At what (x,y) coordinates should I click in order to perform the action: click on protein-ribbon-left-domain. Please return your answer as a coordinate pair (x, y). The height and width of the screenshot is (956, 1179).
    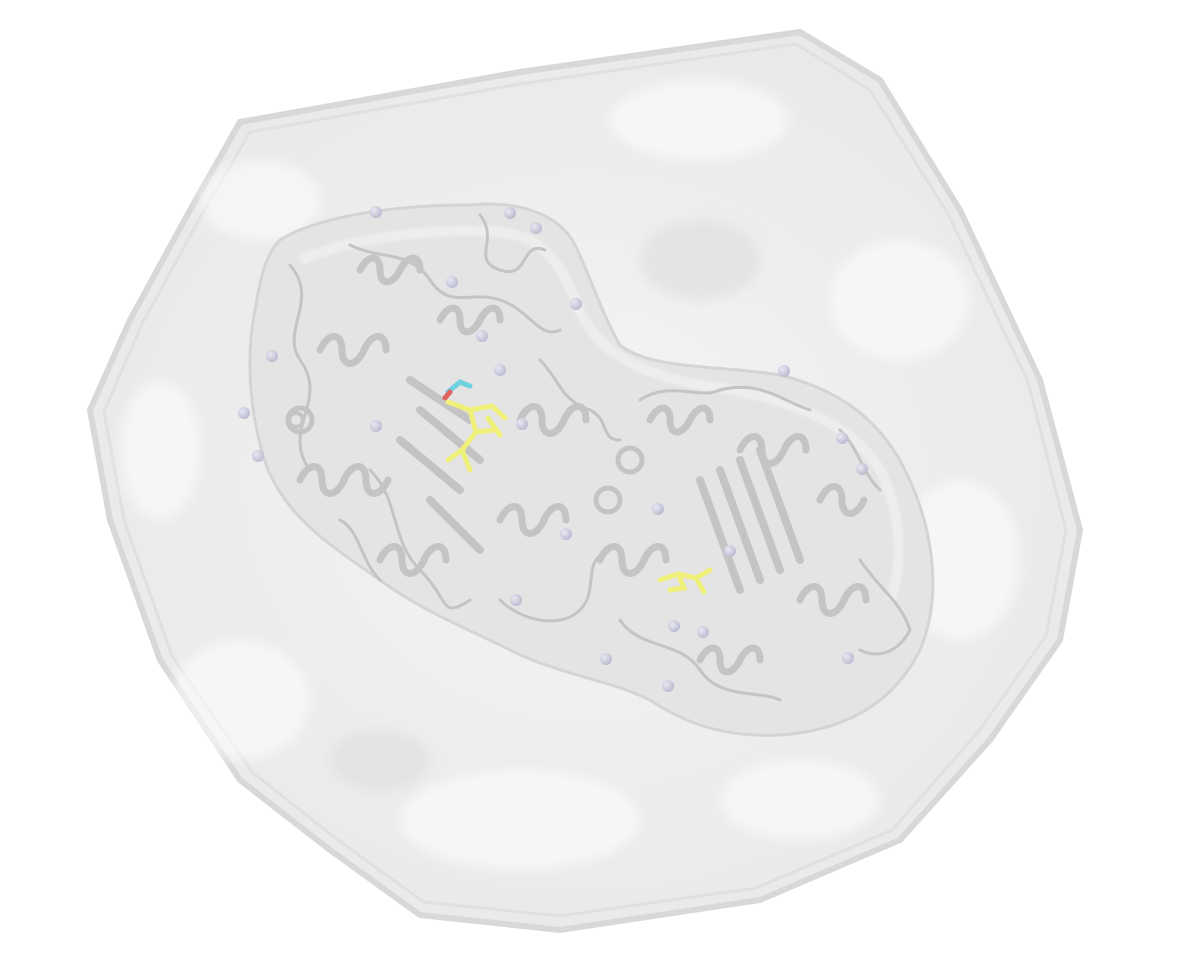
    Looking at the image, I should click on (465, 418).